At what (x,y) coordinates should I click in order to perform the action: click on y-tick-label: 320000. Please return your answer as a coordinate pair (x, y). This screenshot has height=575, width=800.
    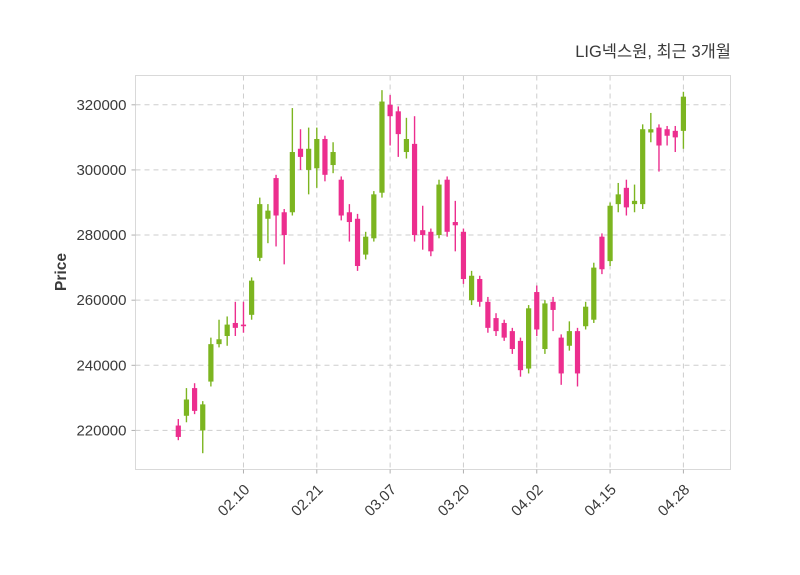
    Looking at the image, I should click on (101, 105).